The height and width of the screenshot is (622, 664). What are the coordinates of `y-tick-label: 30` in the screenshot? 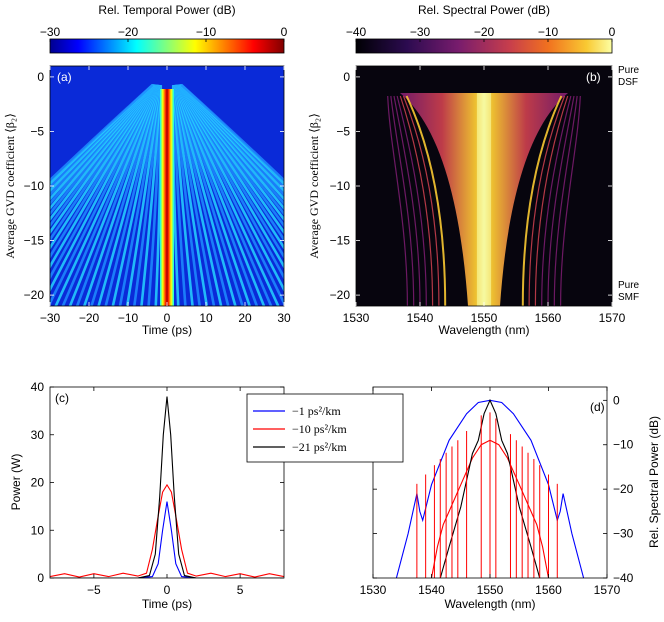 It's located at (38, 435).